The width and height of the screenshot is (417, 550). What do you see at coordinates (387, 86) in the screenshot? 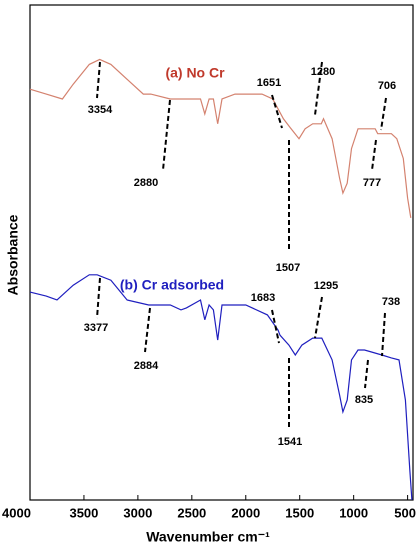
I see `annotation: 706` at bounding box center [387, 86].